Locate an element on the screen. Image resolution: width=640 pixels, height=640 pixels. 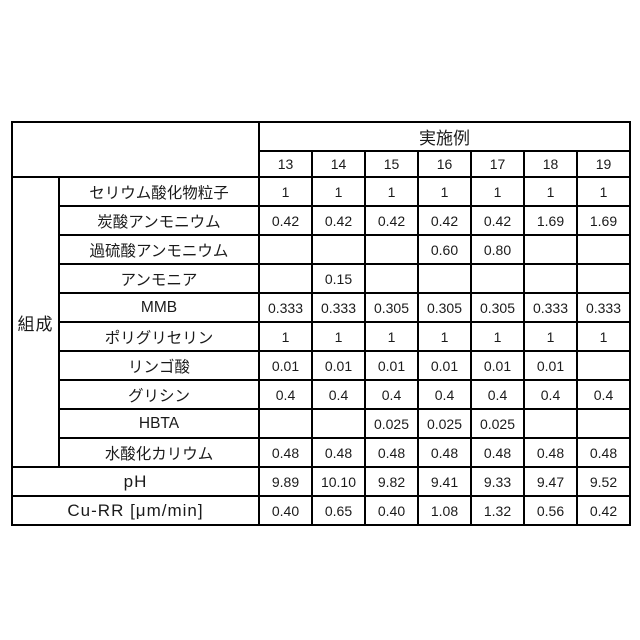
table-row: MMB 0.333 0.333 0.305 0.305 0.305 0.333 0.333 is located at coordinates (321, 307).